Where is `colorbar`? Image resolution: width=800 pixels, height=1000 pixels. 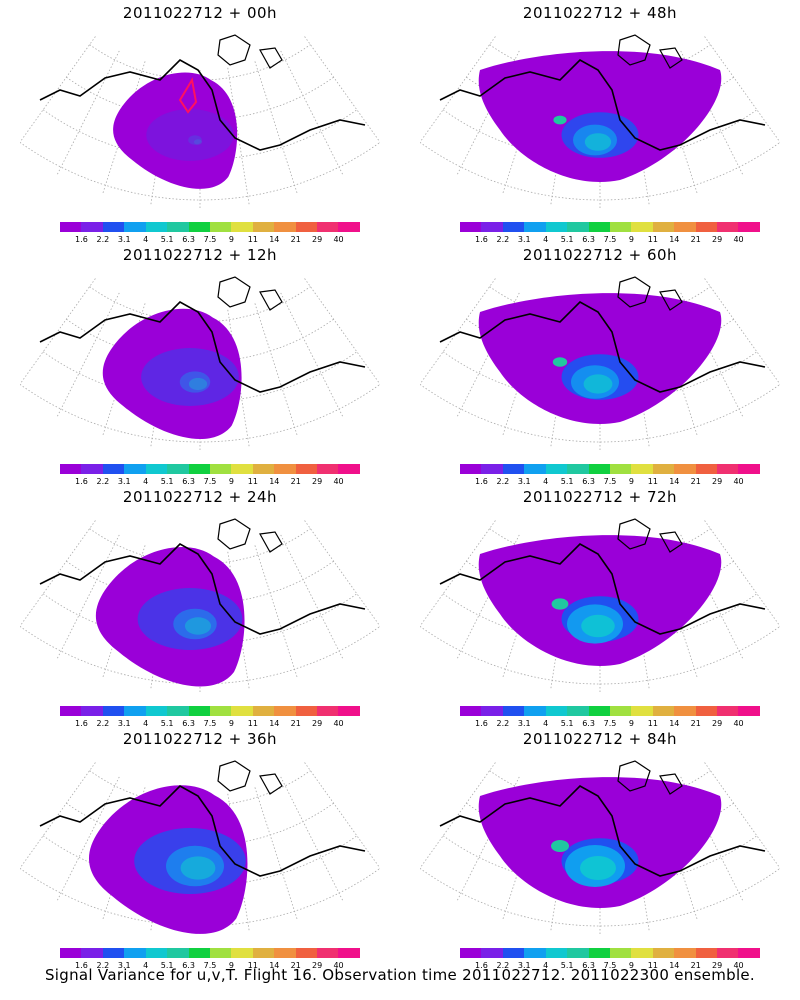
colorbar is located at coordinates (610, 711).